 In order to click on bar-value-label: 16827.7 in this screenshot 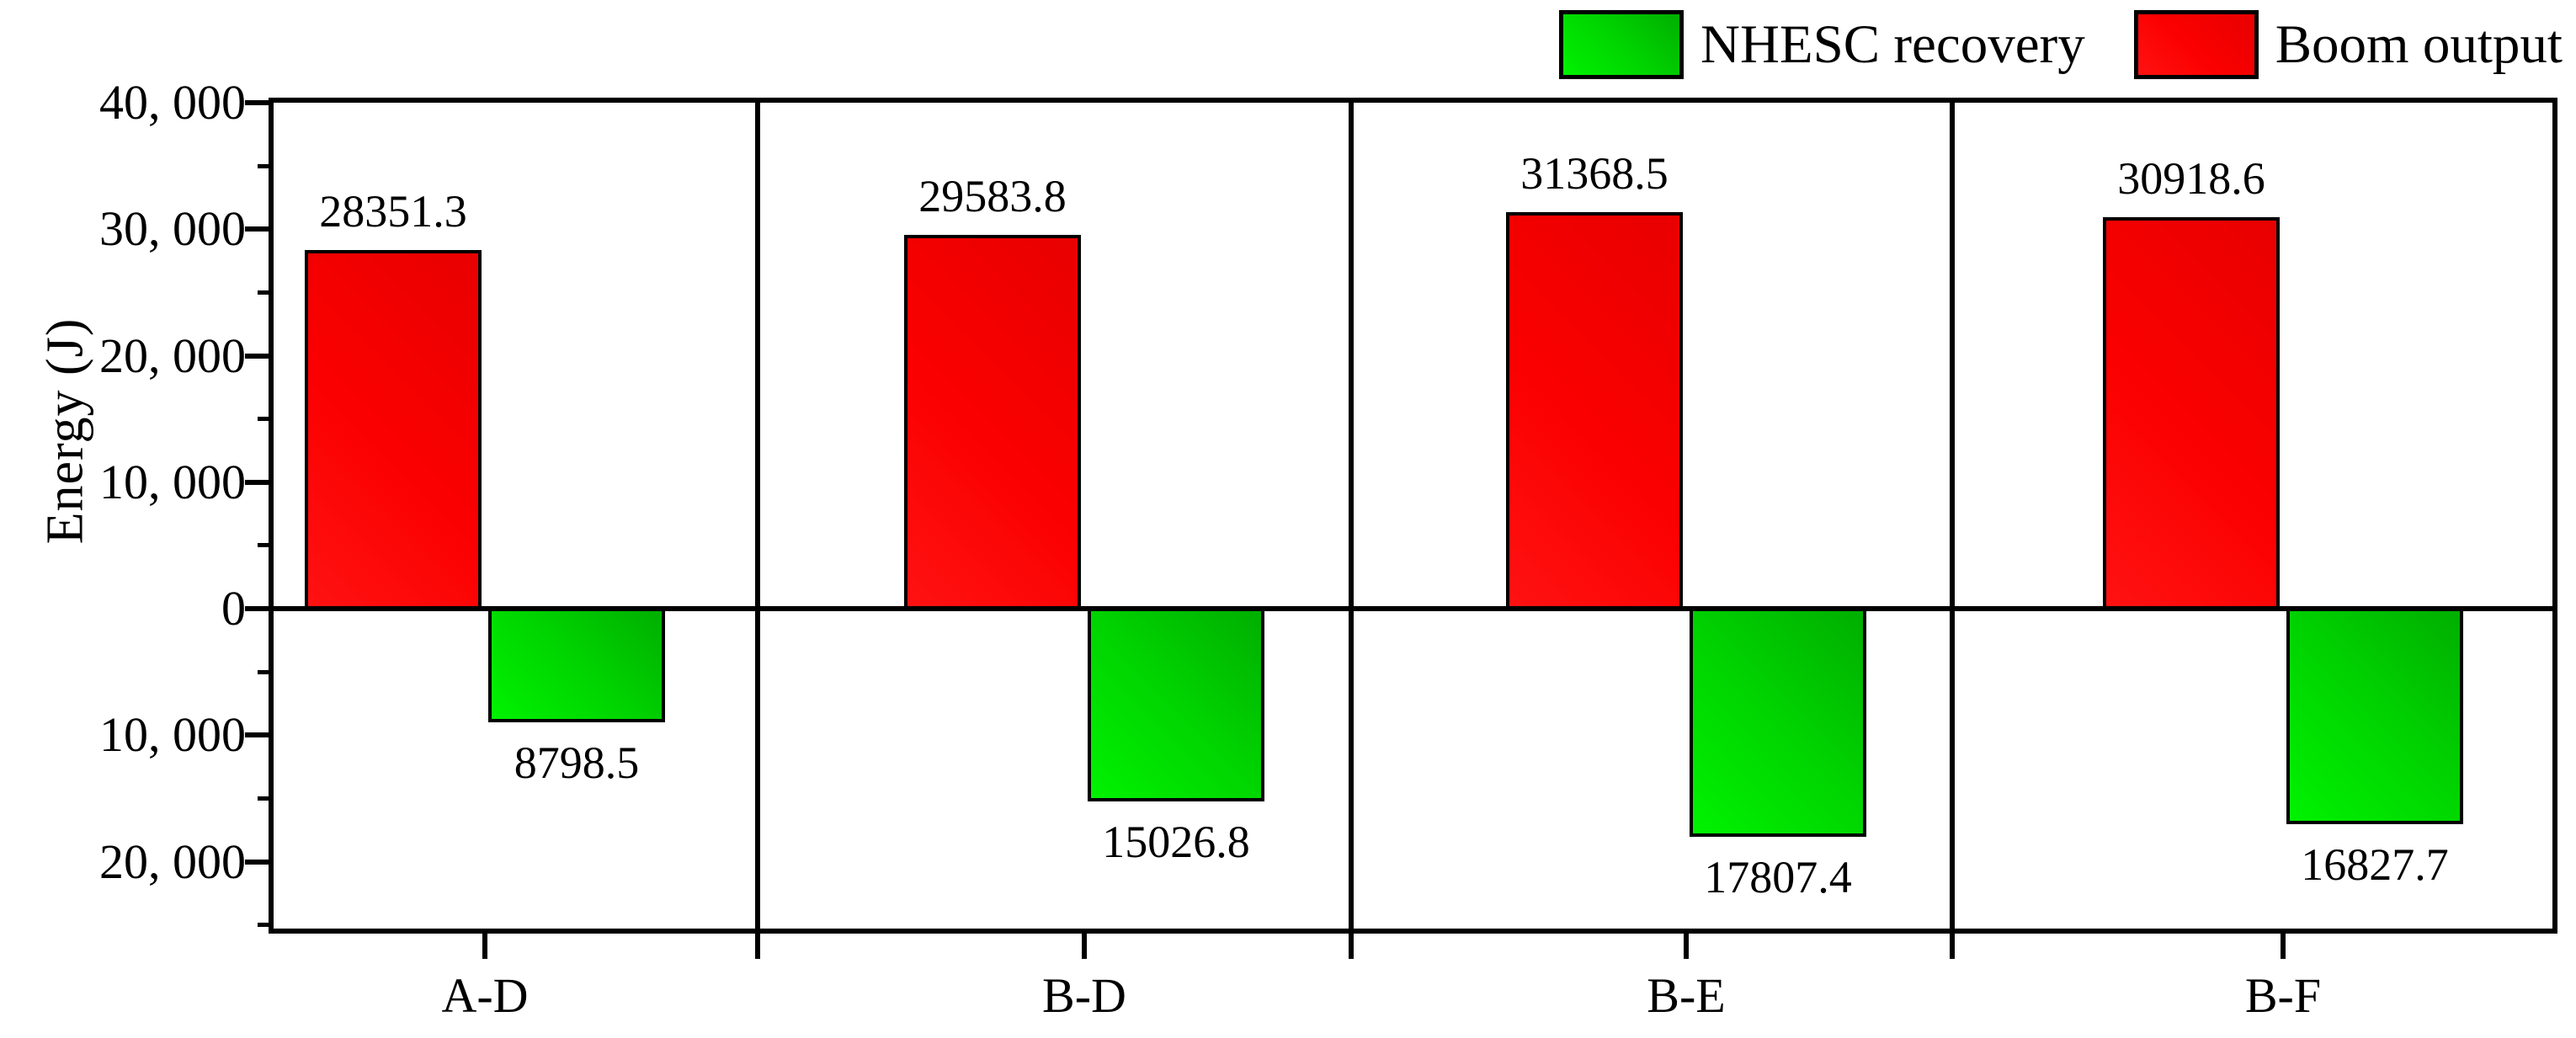, I will do `click(2375, 864)`.